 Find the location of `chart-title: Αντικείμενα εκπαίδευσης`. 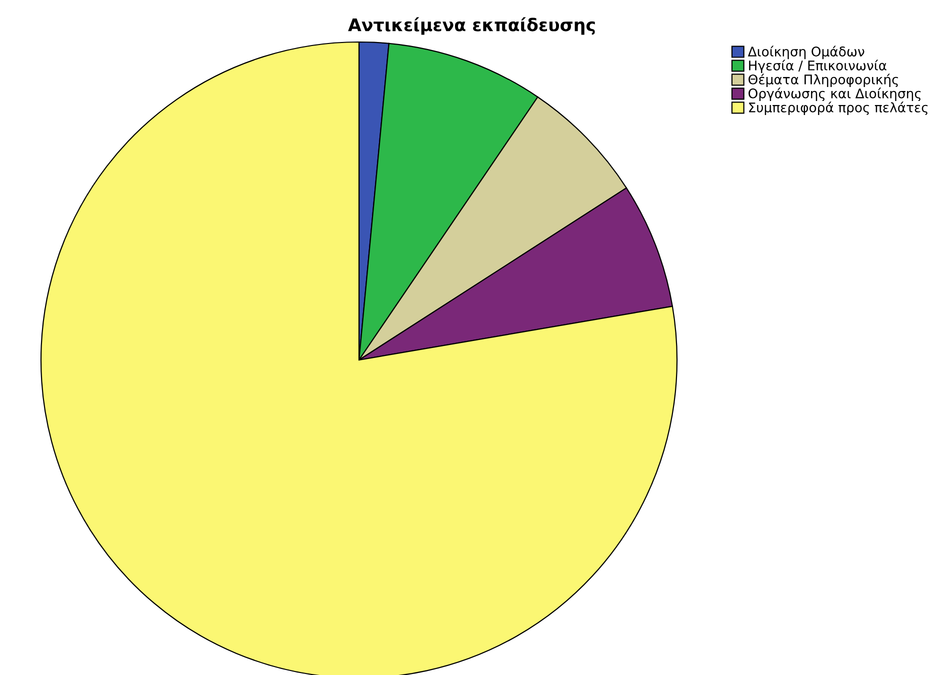

chart-title: Αντικείμενα εκπαίδευσης is located at coordinates (471, 26).